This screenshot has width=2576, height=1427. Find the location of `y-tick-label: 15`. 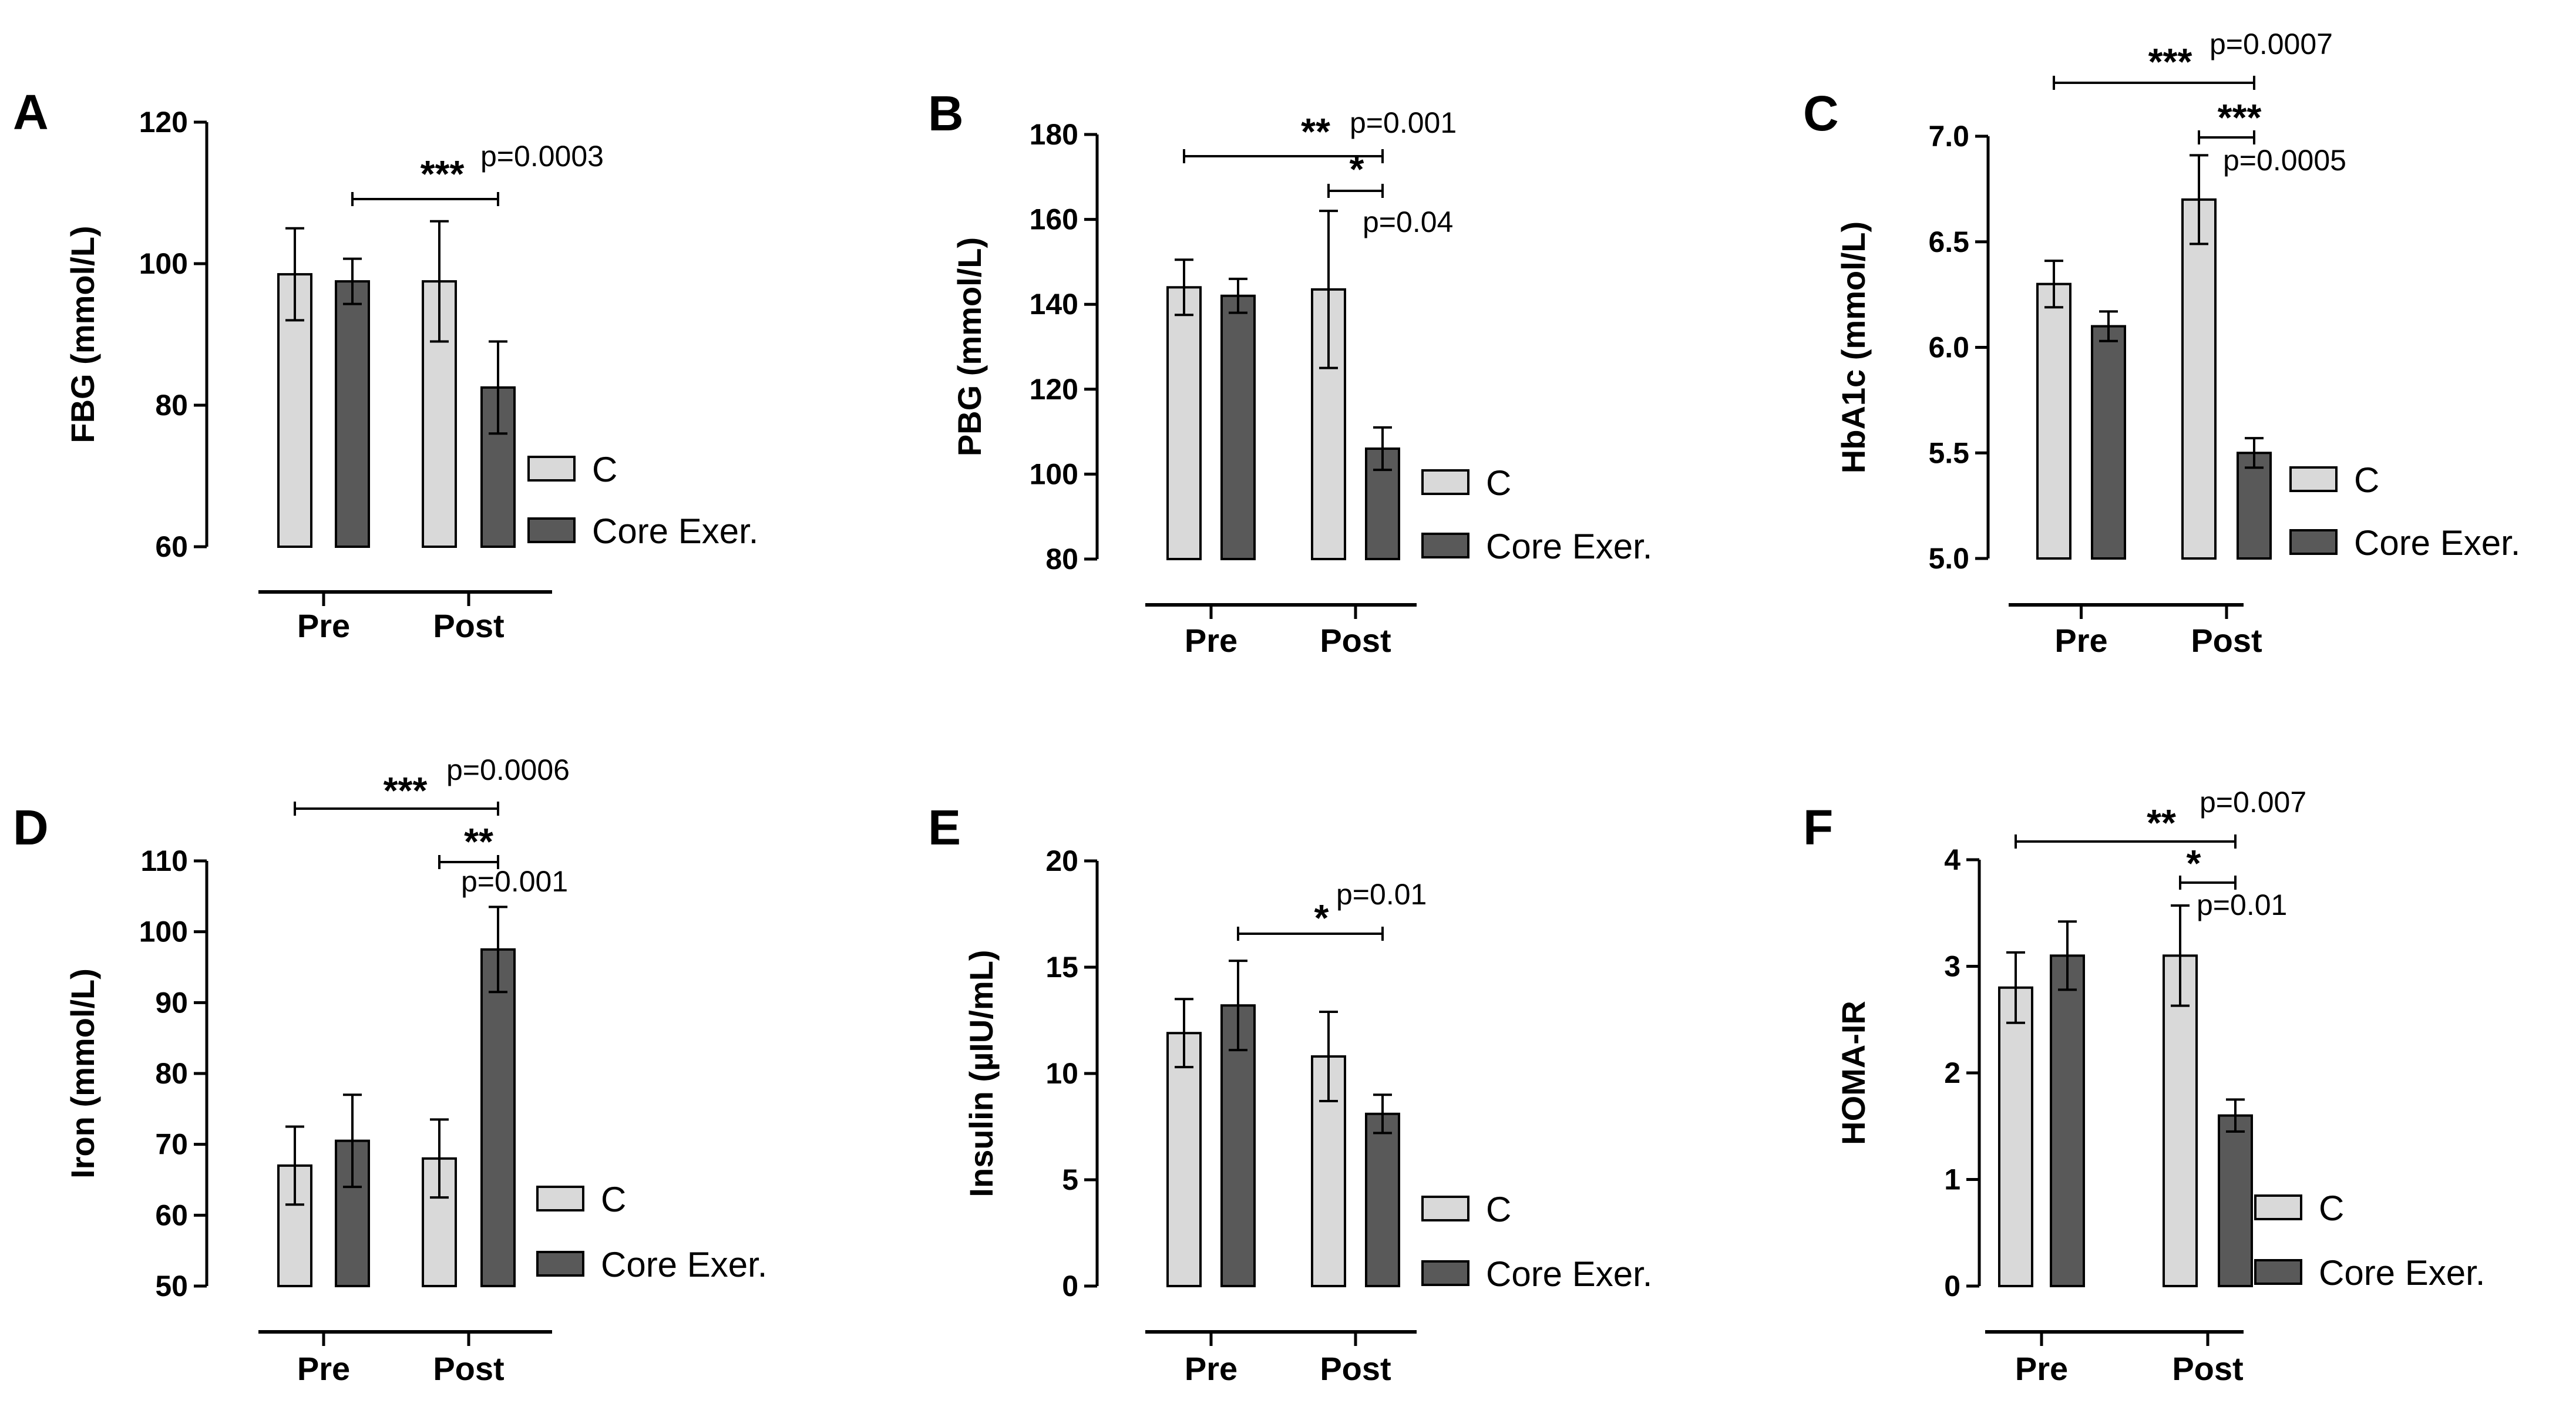

y-tick-label: 15 is located at coordinates (1061, 967).